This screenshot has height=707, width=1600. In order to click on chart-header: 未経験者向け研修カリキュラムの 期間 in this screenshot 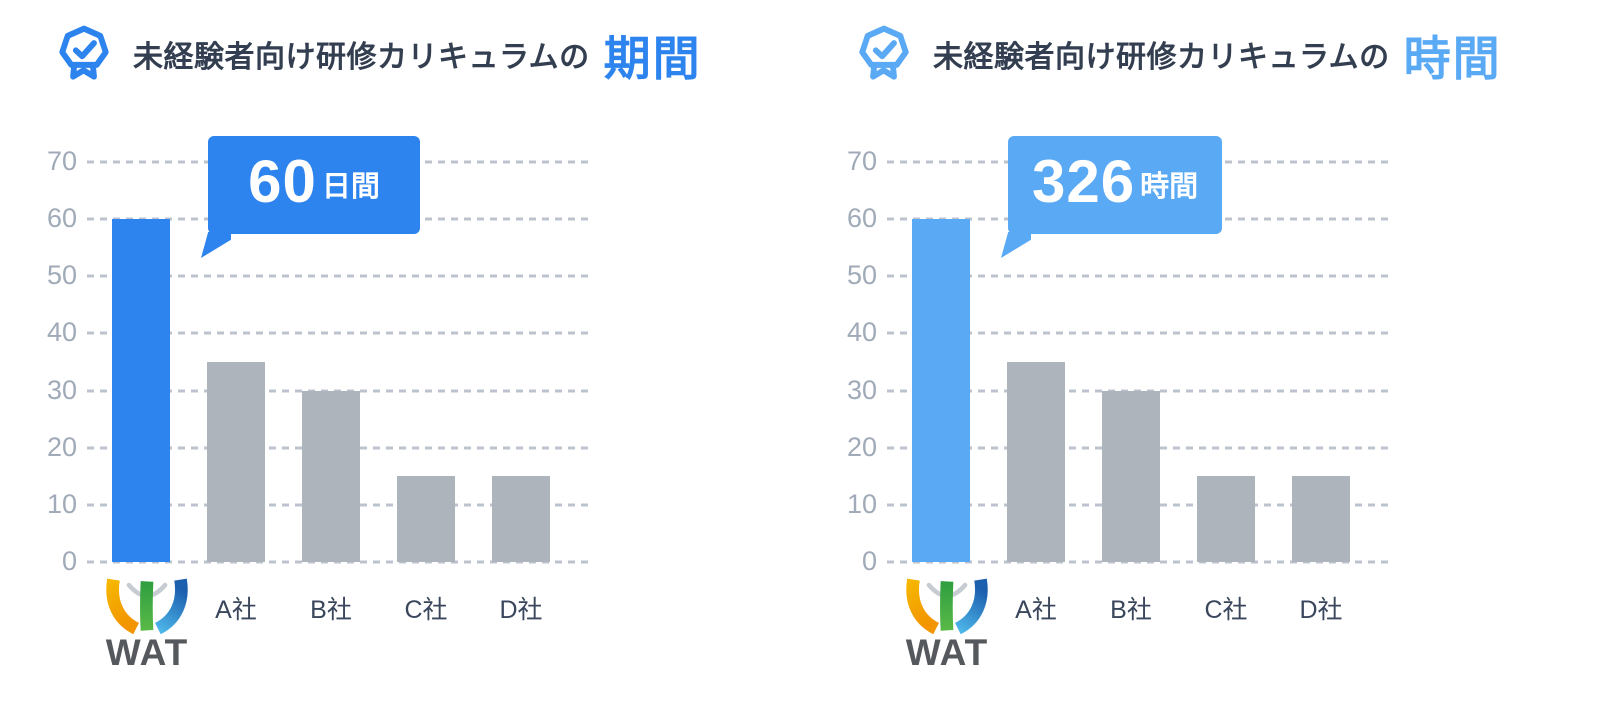, I will do `click(427, 54)`.